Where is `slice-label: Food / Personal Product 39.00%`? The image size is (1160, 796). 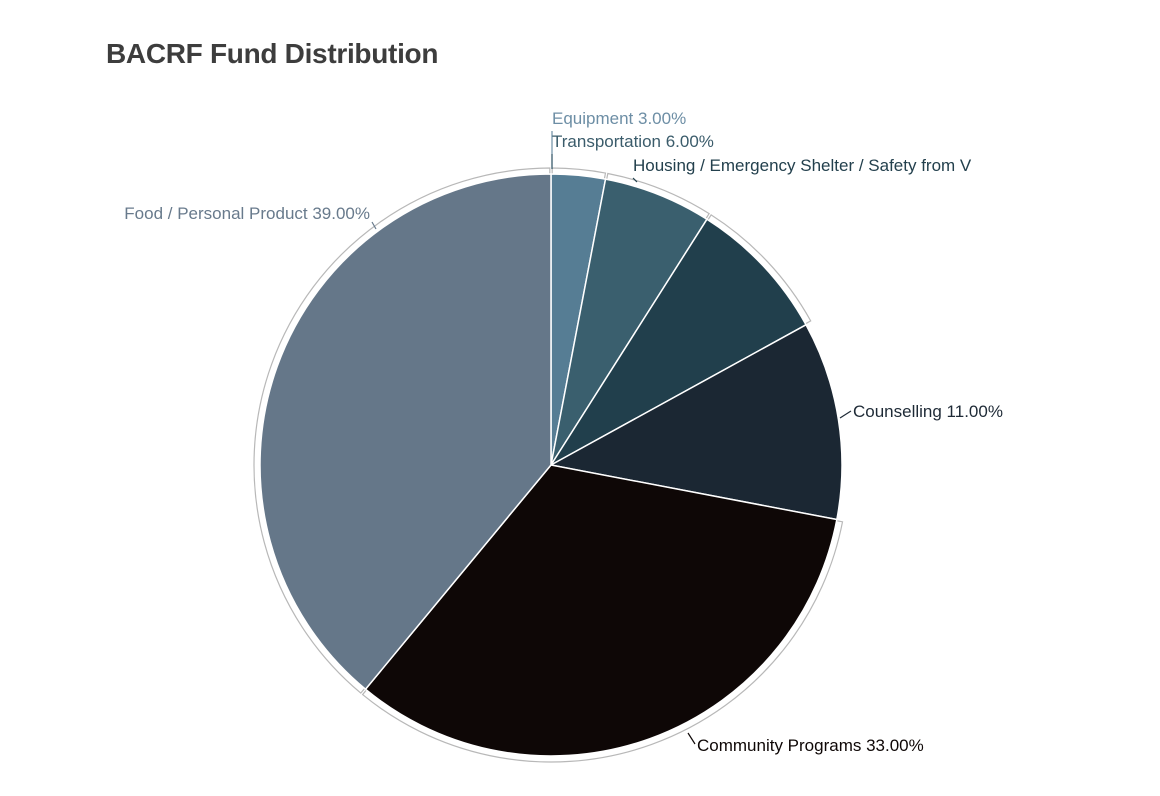
slice-label: Food / Personal Product 39.00% is located at coordinates (247, 213).